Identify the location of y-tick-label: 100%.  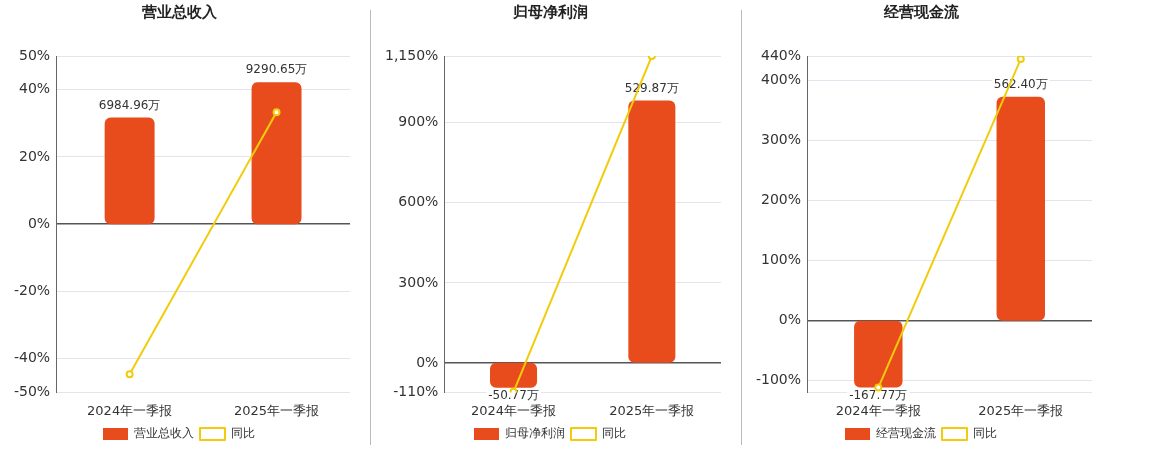
(781, 258).